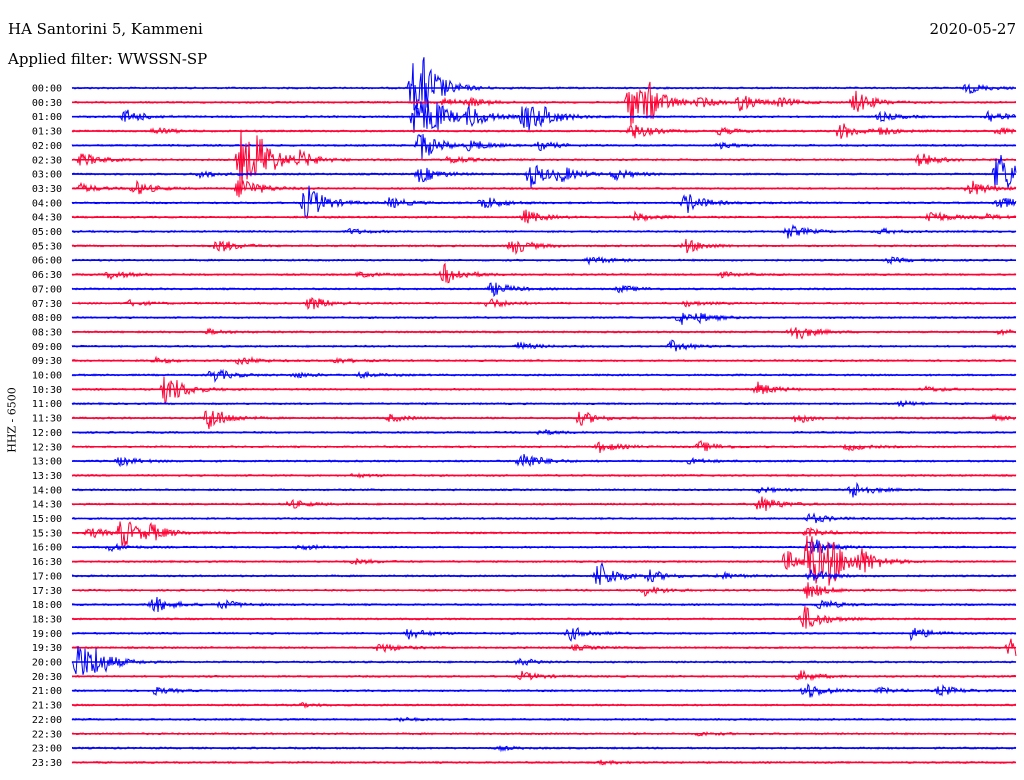 The height and width of the screenshot is (780, 1024). Describe the element at coordinates (47, 619) in the screenshot. I see `time-label: 18:30` at that location.